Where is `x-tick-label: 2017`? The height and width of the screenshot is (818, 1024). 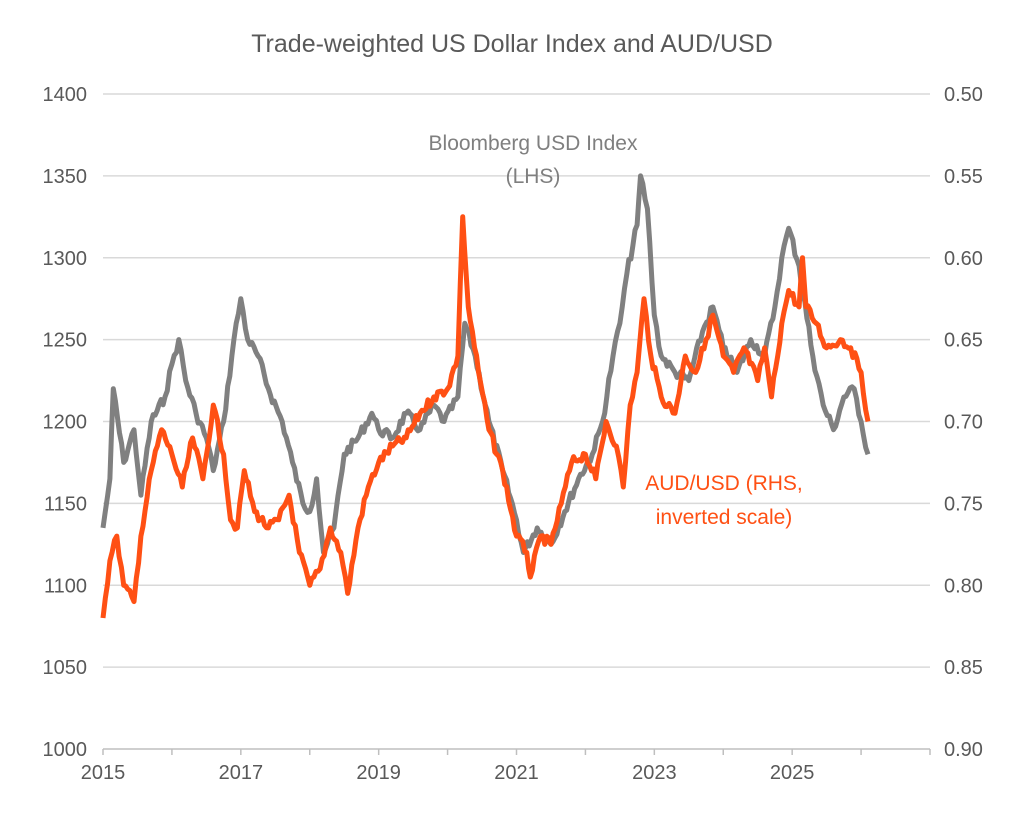
x-tick-label: 2017 is located at coordinates (241, 773).